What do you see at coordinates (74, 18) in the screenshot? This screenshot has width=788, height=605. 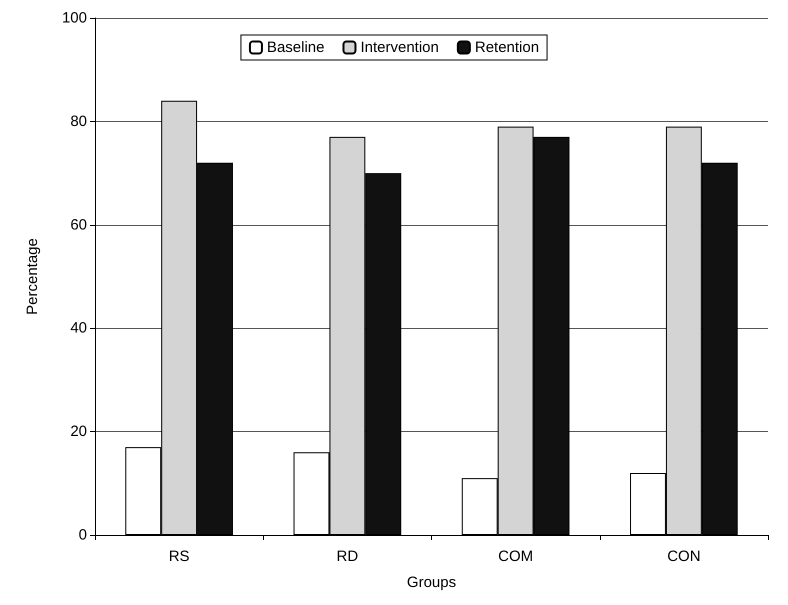 I see `y-tick-label: 100` at bounding box center [74, 18].